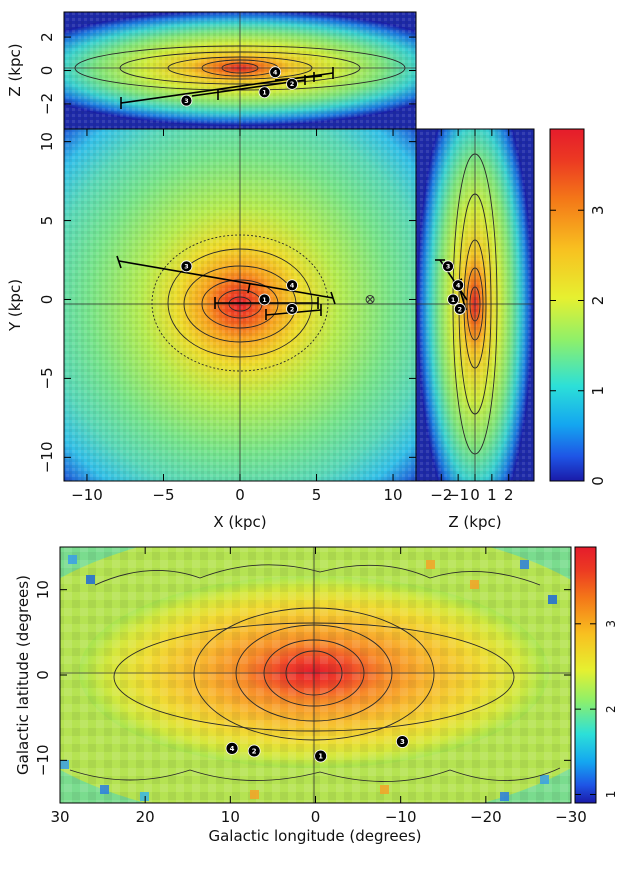 This screenshot has height=881, width=623. Describe the element at coordinates (43, 589) in the screenshot. I see `bottom-panel-ytick-label: 10` at that location.